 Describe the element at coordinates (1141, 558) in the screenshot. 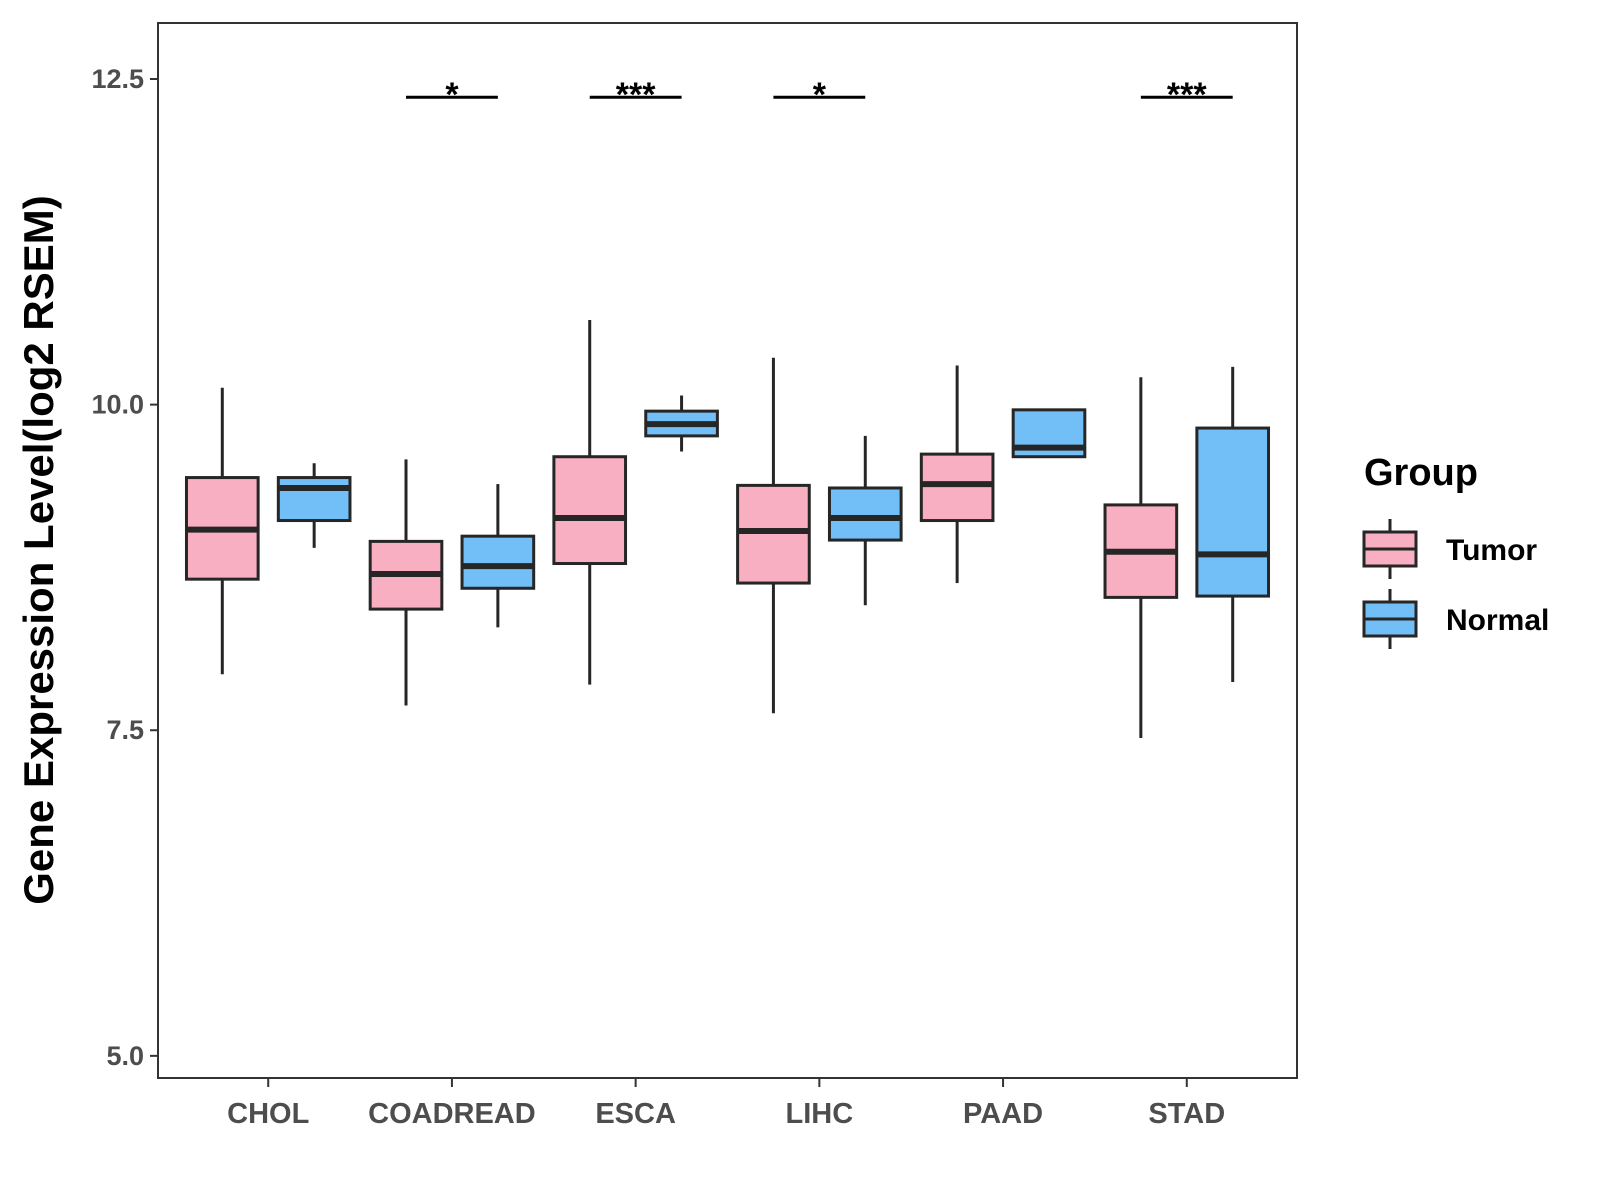

I see `box-tumor-stad` at that location.